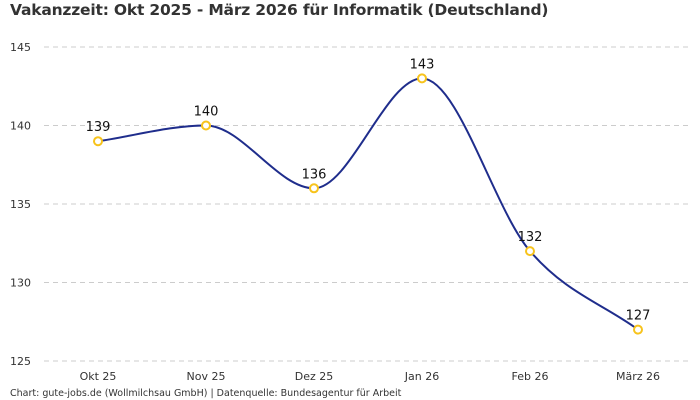 The image size is (700, 400). I want to click on x-tick-label: Okt 25, so click(98, 376).